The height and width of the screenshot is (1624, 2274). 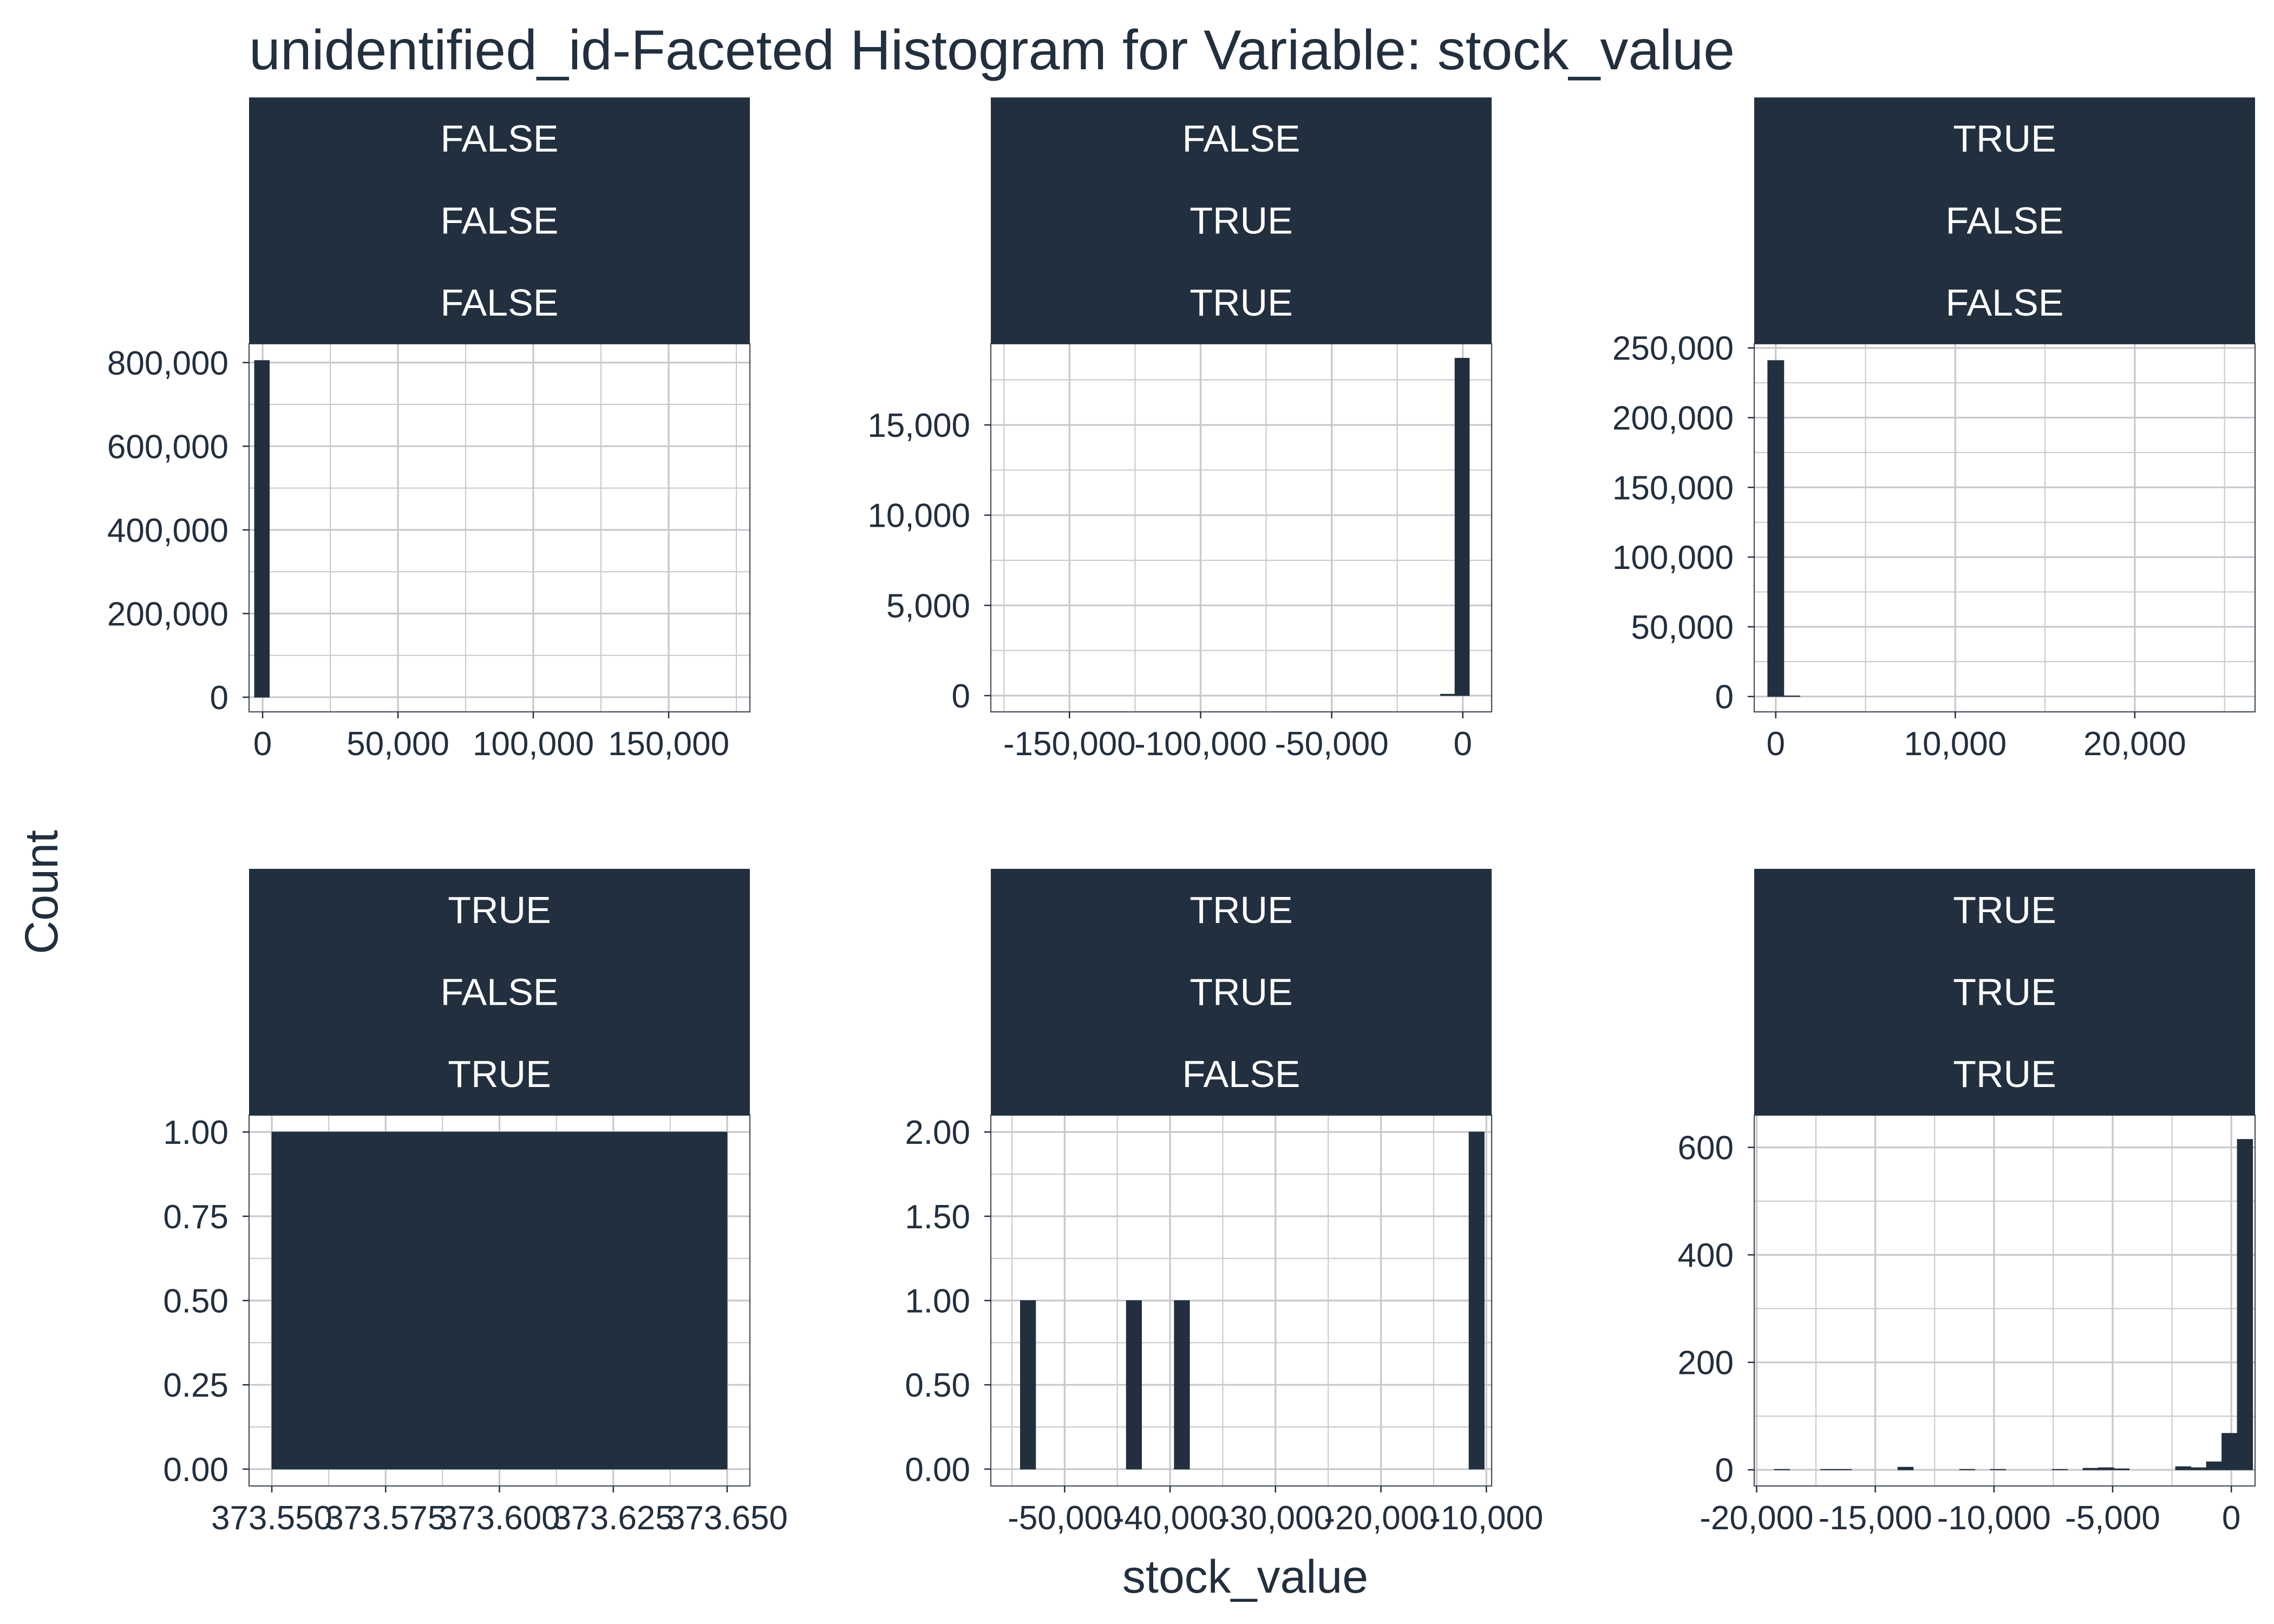 What do you see at coordinates (168, 530) in the screenshot?
I see `y-tick-label: 400,000` at bounding box center [168, 530].